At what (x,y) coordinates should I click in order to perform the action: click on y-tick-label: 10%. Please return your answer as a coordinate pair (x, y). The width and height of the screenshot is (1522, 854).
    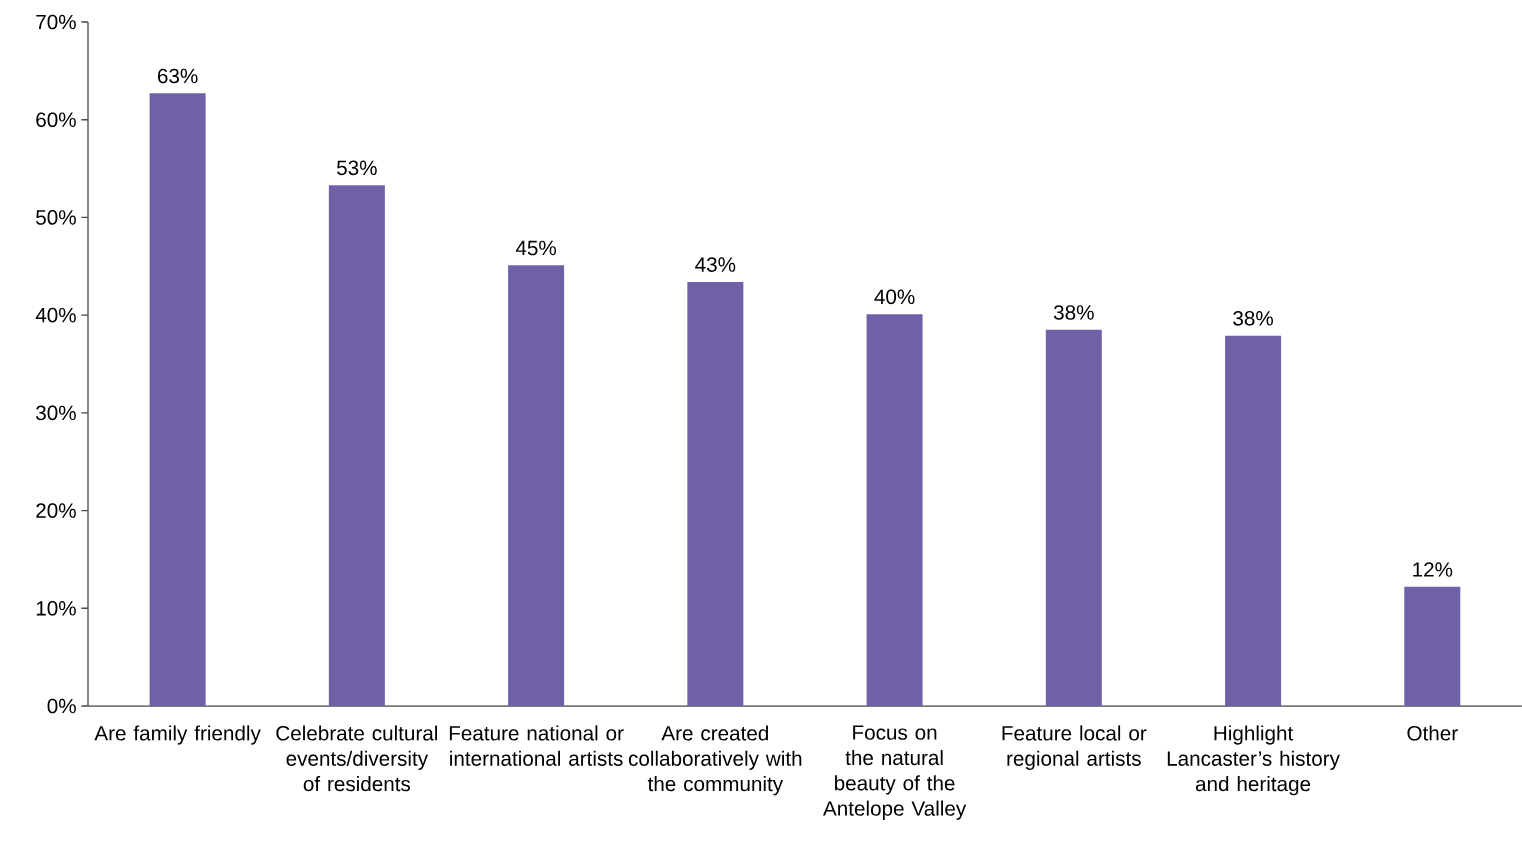
    Looking at the image, I should click on (56, 608).